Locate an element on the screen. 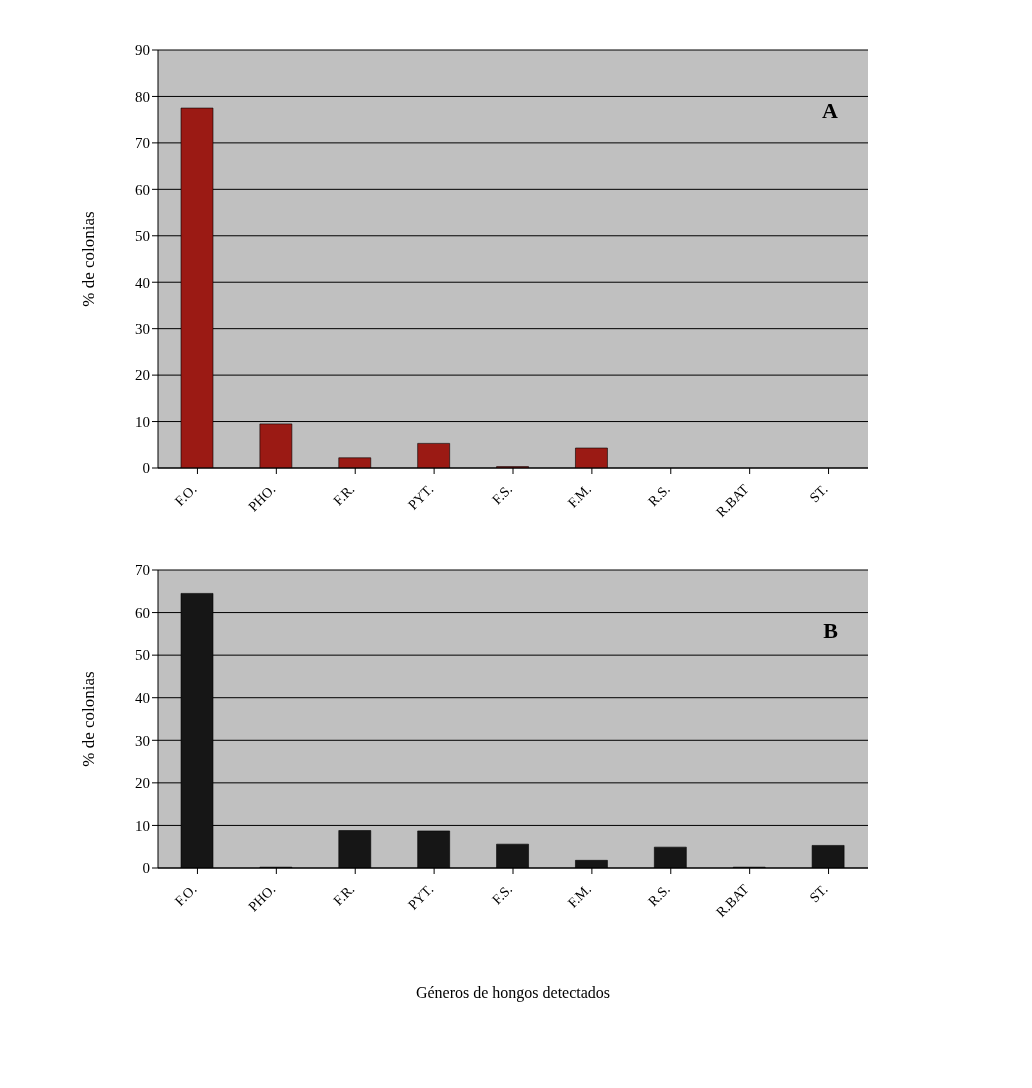 The width and height of the screenshot is (1032, 1088). y-tick-label: 80 is located at coordinates (142, 96).